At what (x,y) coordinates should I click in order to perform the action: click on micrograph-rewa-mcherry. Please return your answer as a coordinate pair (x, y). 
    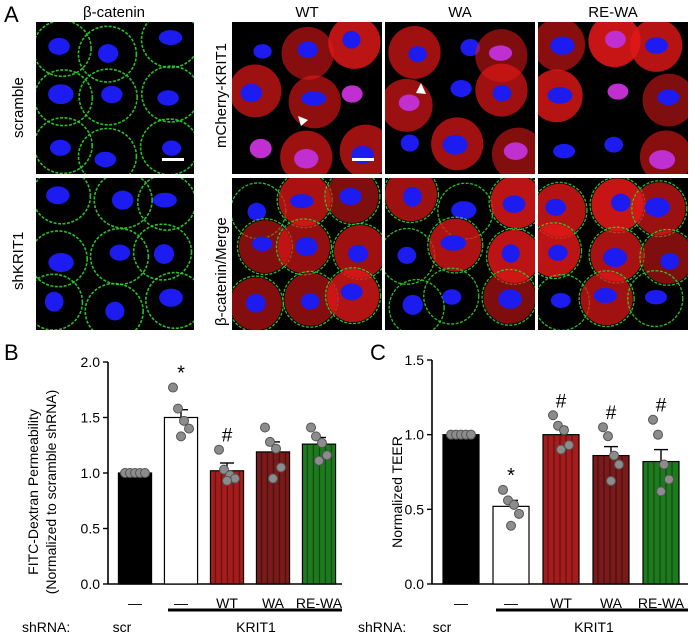
    Looking at the image, I should click on (613, 98).